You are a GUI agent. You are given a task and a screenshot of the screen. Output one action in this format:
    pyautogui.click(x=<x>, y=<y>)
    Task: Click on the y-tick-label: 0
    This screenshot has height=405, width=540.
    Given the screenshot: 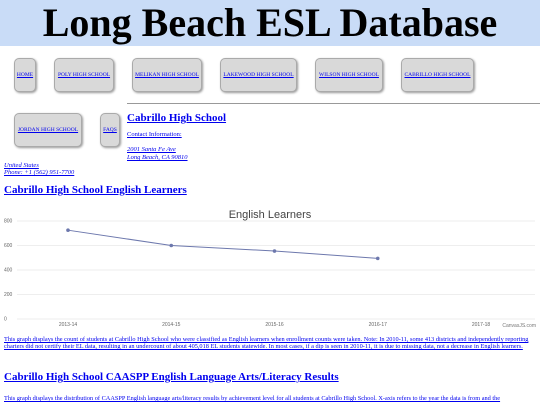 What is the action you would take?
    pyautogui.click(x=5, y=319)
    